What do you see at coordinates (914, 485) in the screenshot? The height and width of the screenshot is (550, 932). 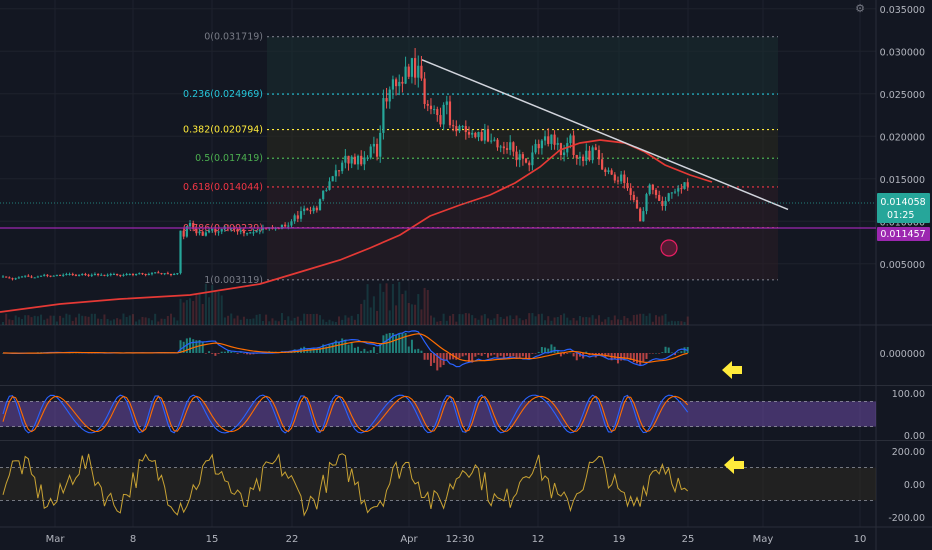 I see `cci-tick-label: 0.00` at bounding box center [914, 485].